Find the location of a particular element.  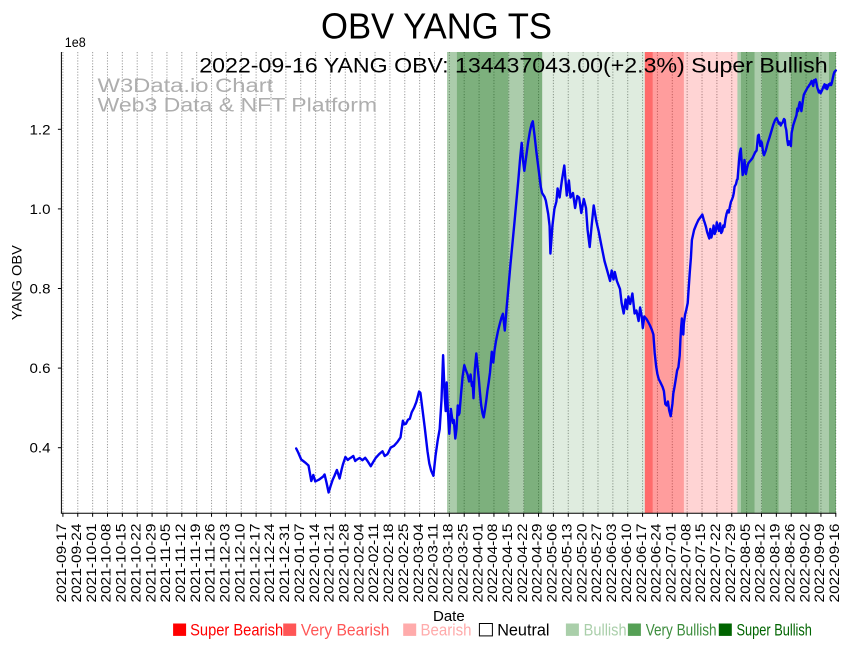

svg-text: Super Bearish is located at coordinates (236, 630).